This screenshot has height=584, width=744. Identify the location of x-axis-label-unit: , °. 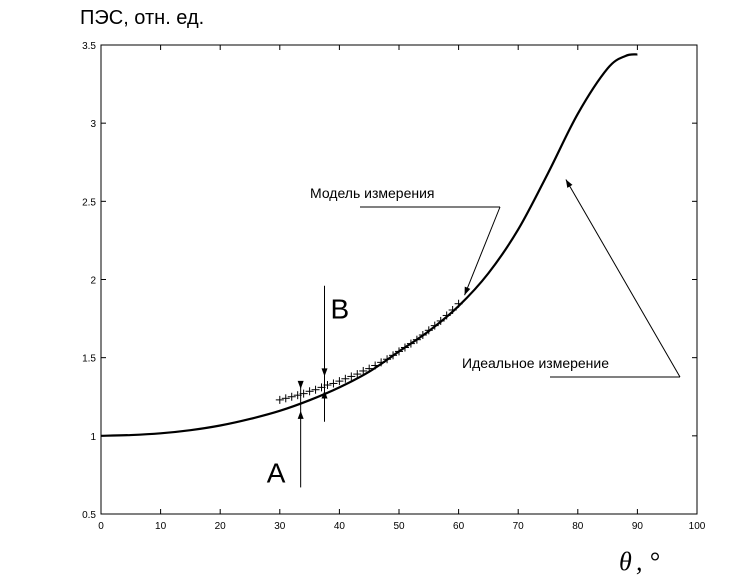
(647, 561).